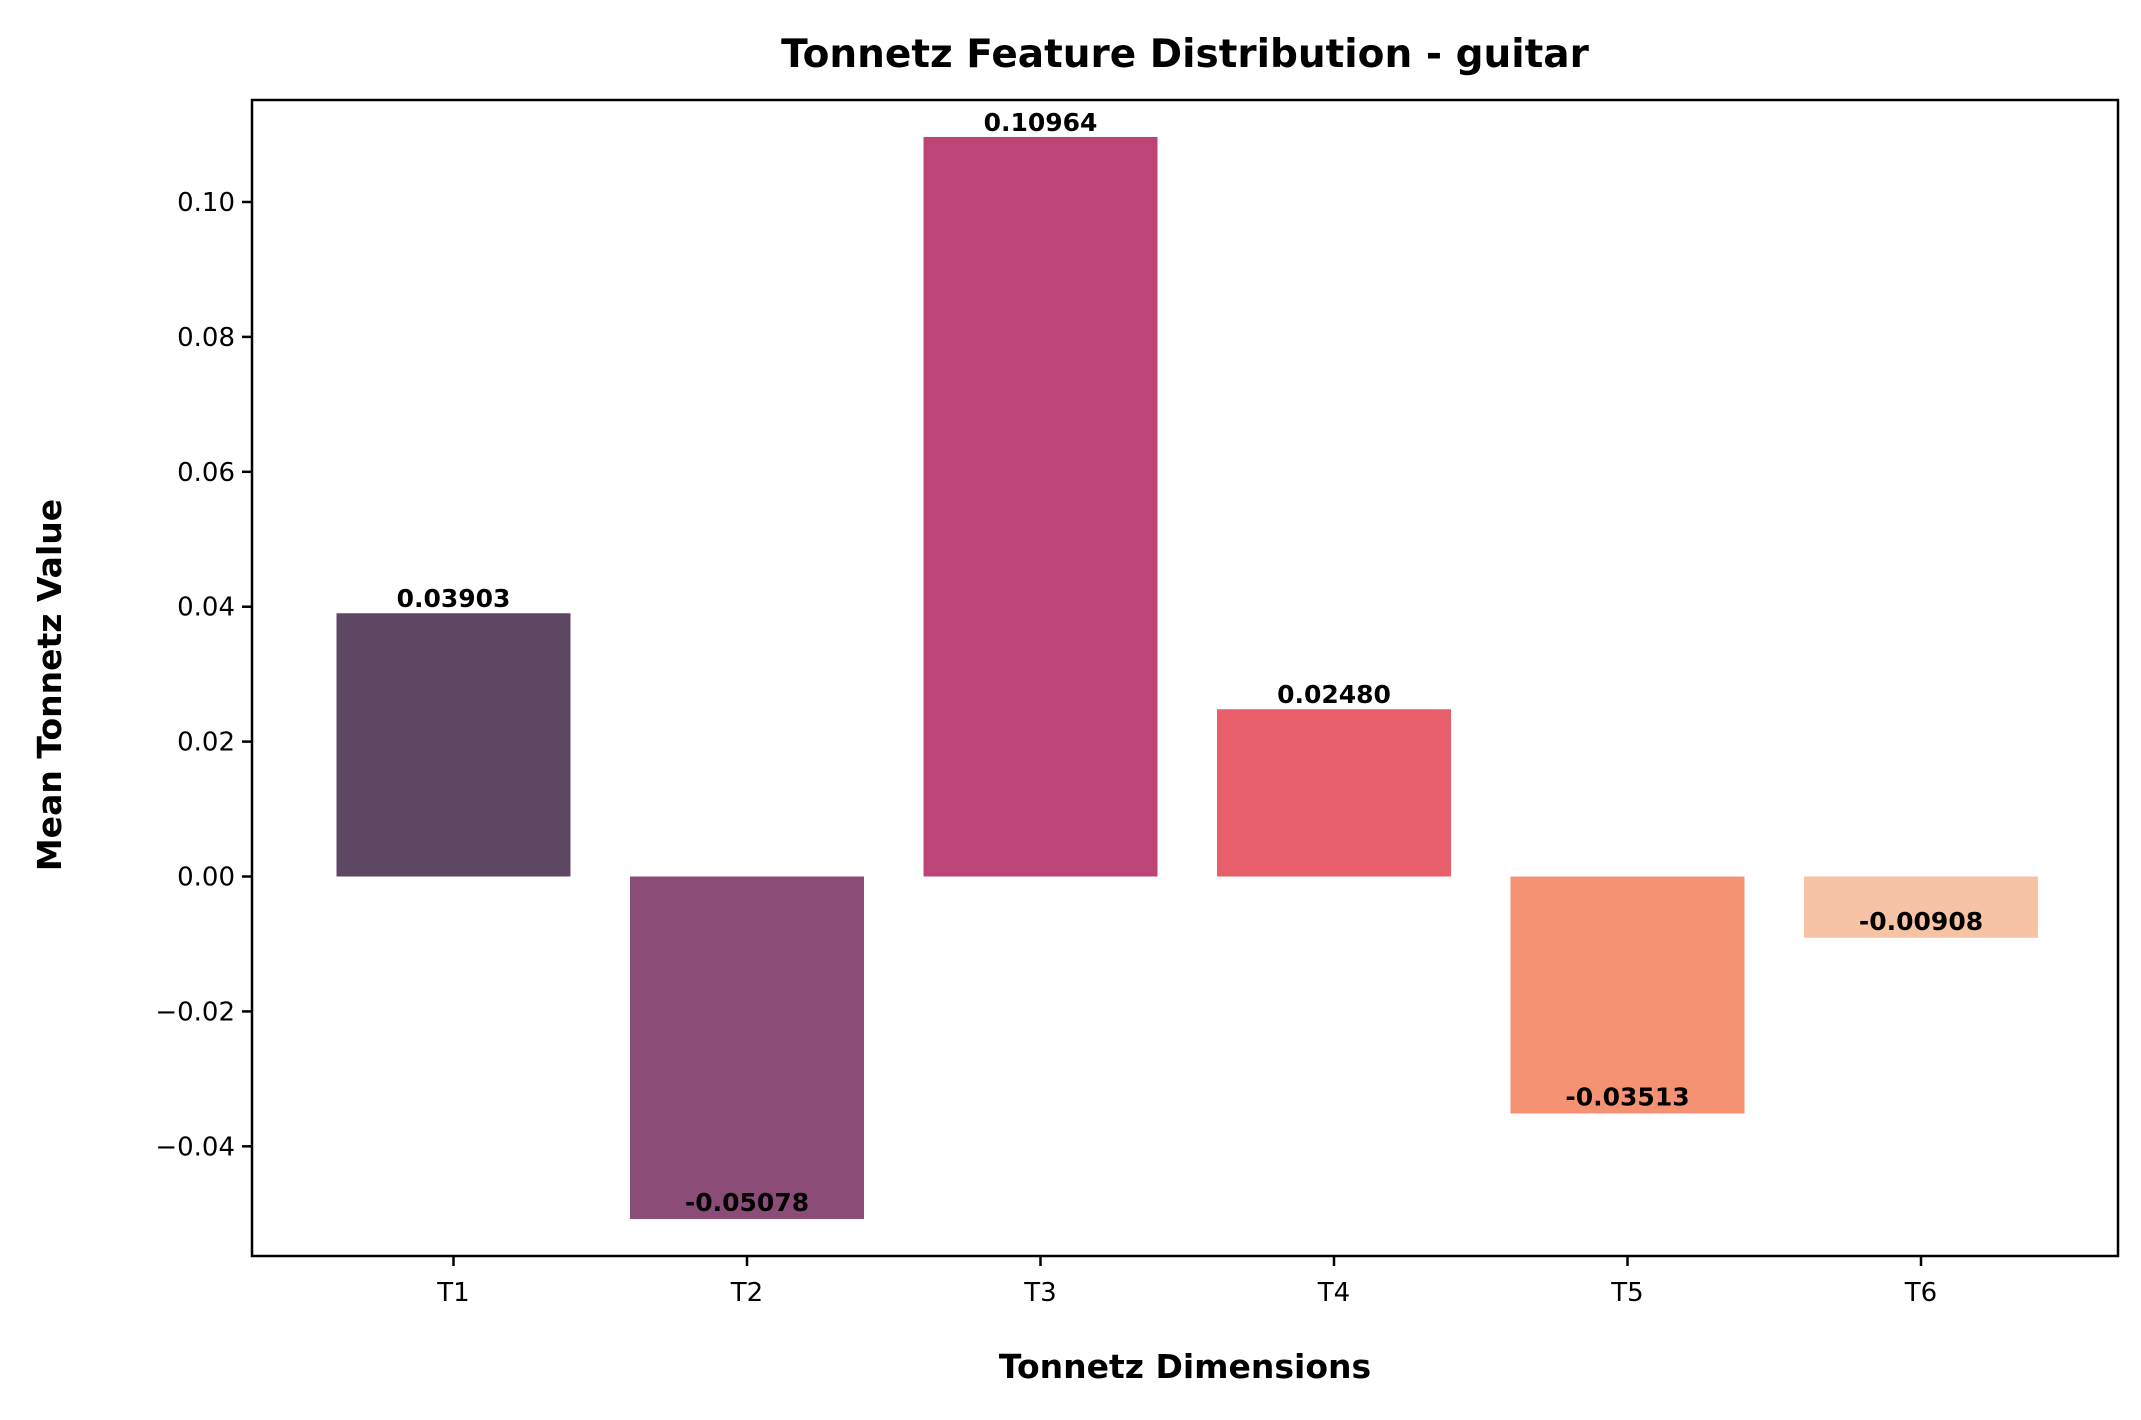 This screenshot has width=2141, height=1420. Describe the element at coordinates (747, 1048) in the screenshot. I see `bar-t2` at that location.